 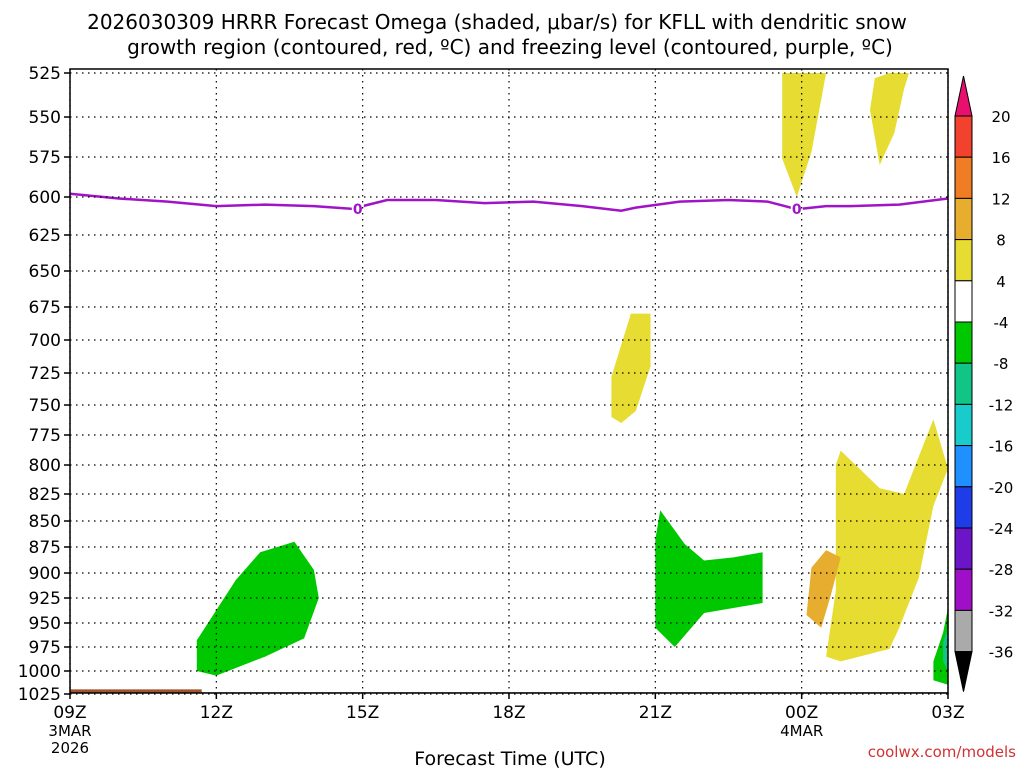 I want to click on colorbar-label: -24, so click(x=1001, y=529).